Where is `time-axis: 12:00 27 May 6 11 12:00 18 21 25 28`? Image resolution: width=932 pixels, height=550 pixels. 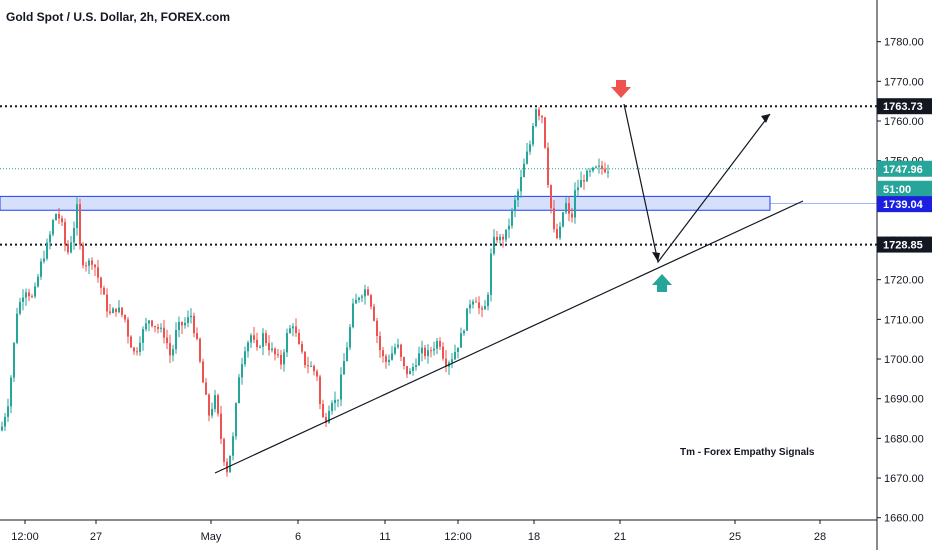 time-axis: 12:00 27 May 6 11 12:00 18 21 25 28 is located at coordinates (438, 531).